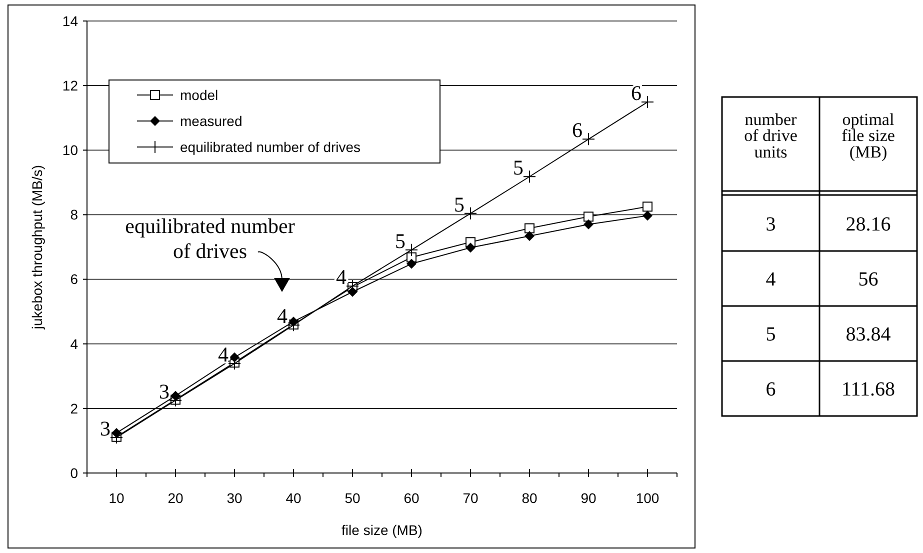 This screenshot has width=923, height=553. What do you see at coordinates (70, 150) in the screenshot?
I see `y-tick-label: 10` at bounding box center [70, 150].